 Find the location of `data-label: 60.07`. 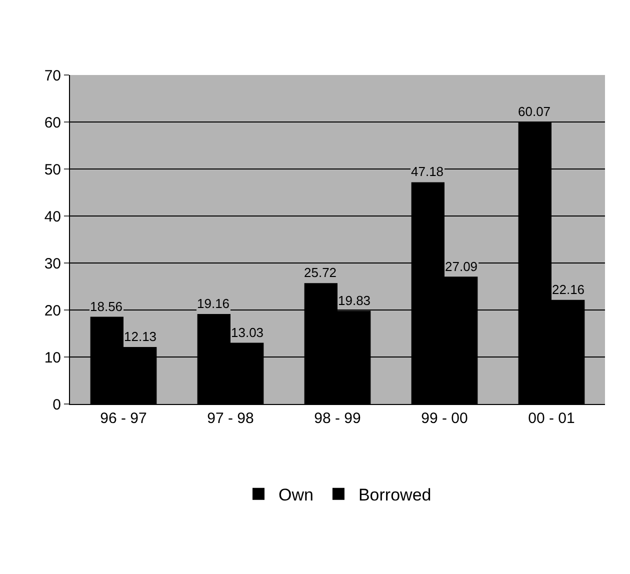

data-label: 60.07 is located at coordinates (534, 111).